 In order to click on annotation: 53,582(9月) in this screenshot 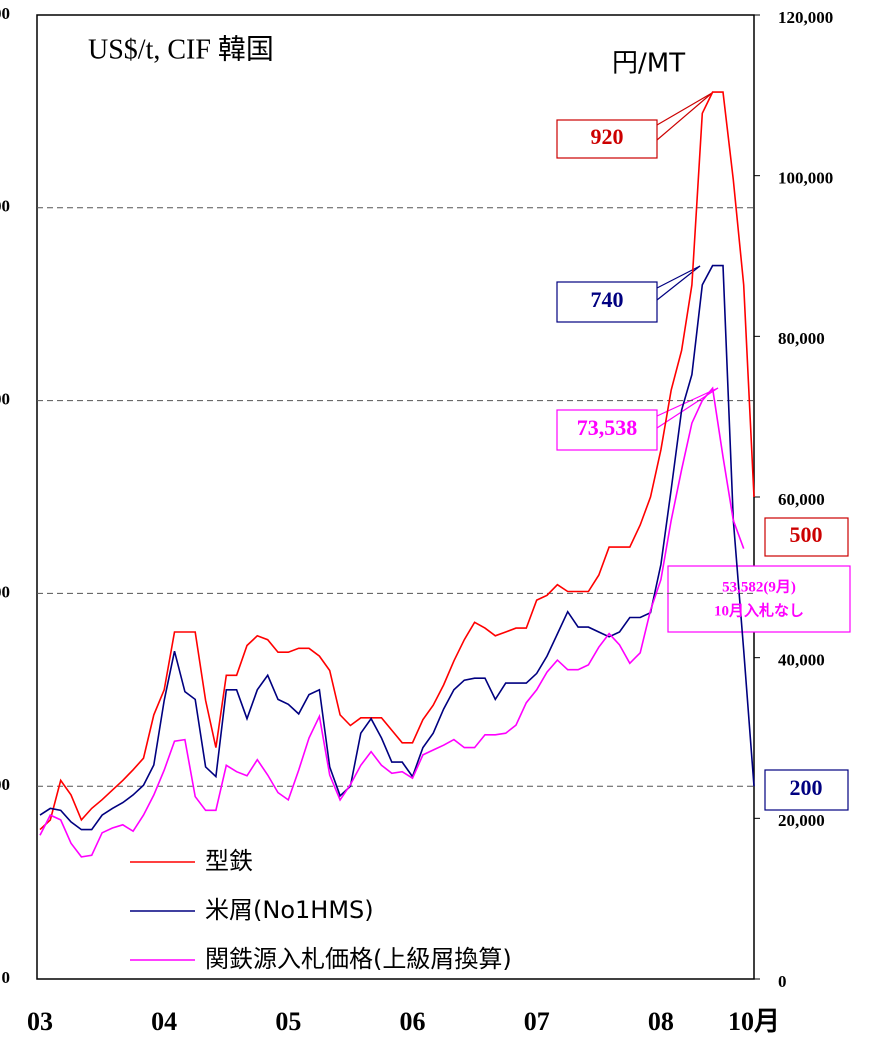, I will do `click(759, 586)`.